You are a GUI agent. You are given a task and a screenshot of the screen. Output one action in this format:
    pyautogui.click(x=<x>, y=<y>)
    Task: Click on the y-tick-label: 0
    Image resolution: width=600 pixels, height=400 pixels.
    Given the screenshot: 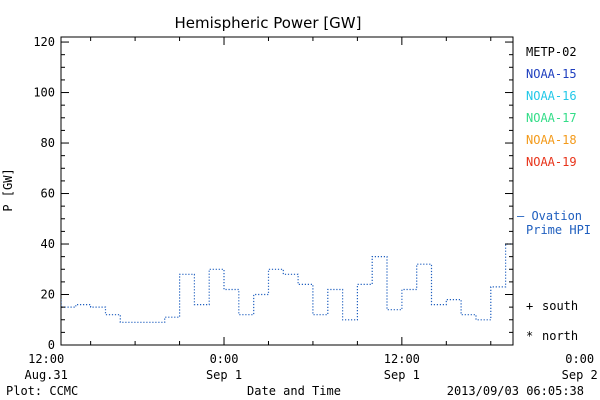 What is the action you would take?
    pyautogui.click(x=51, y=345)
    